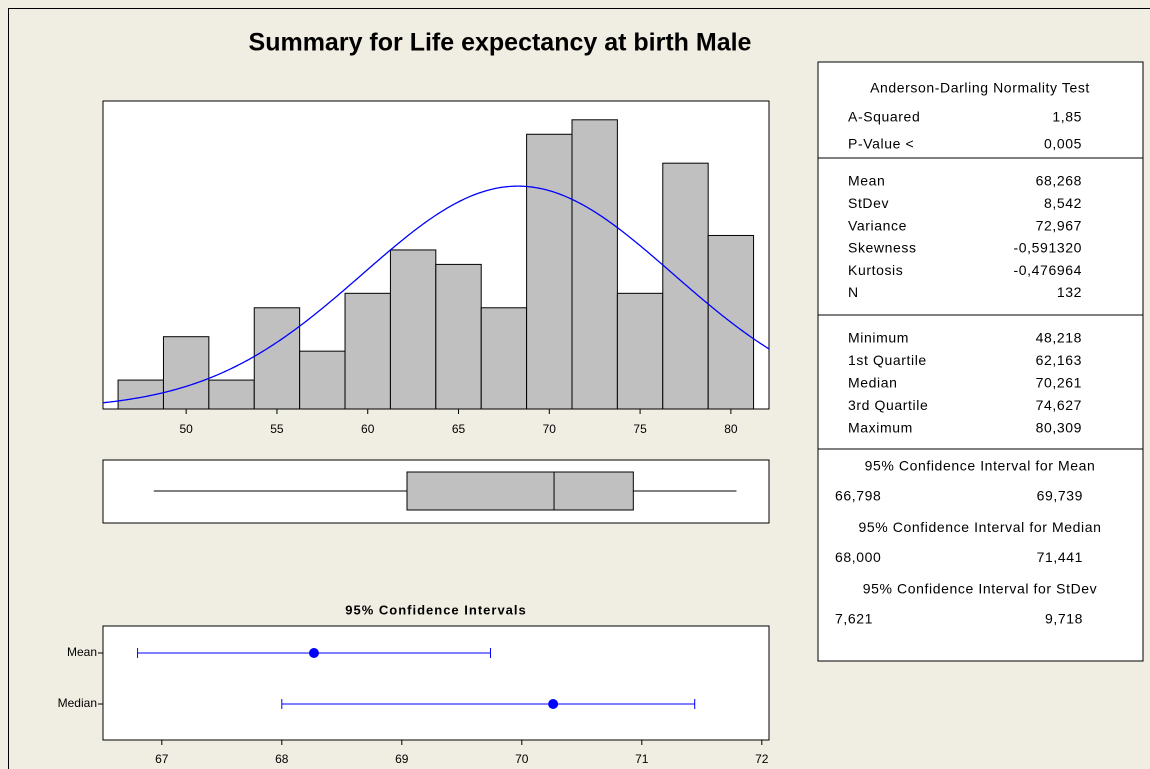 This screenshot has height=769, width=1150. Describe the element at coordinates (1059, 338) in the screenshot. I see `stat-value: 48,218` at that location.